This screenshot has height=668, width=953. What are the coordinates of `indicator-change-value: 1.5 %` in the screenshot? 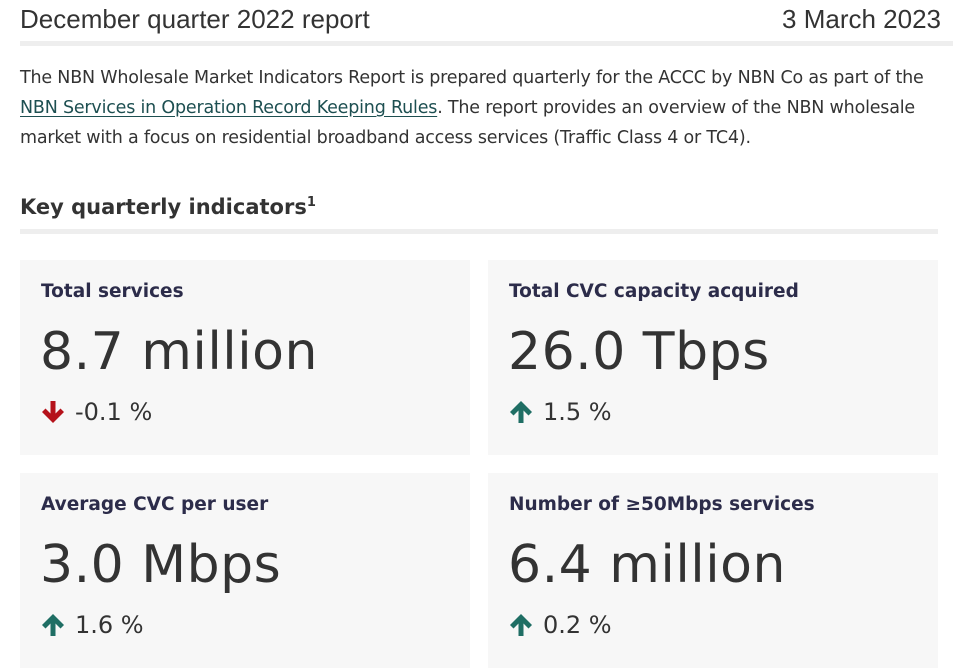 It's located at (577, 412).